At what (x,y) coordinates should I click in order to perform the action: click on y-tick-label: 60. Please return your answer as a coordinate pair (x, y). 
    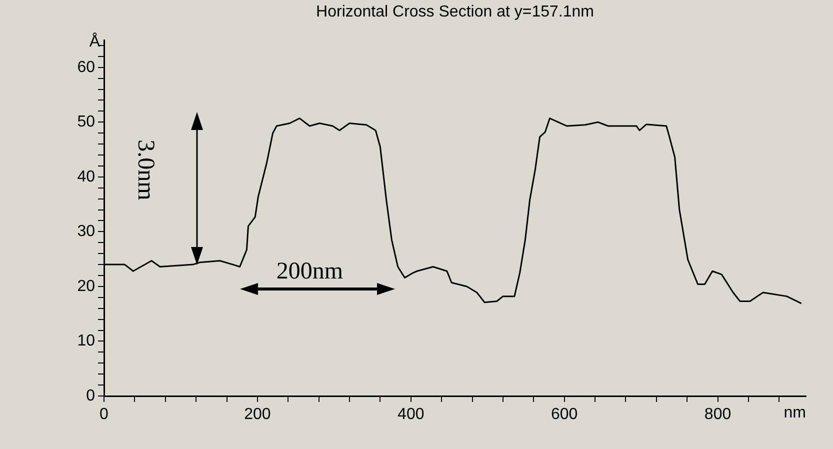
    Looking at the image, I should click on (86, 67).